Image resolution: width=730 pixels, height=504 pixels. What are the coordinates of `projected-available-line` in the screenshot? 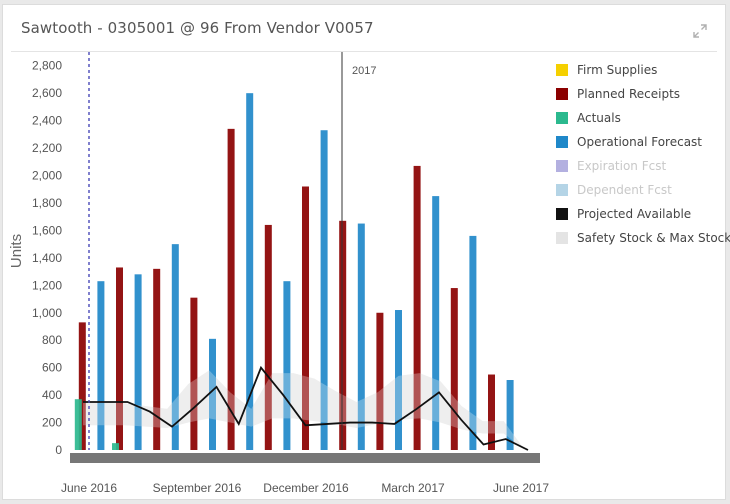 It's located at (306, 408).